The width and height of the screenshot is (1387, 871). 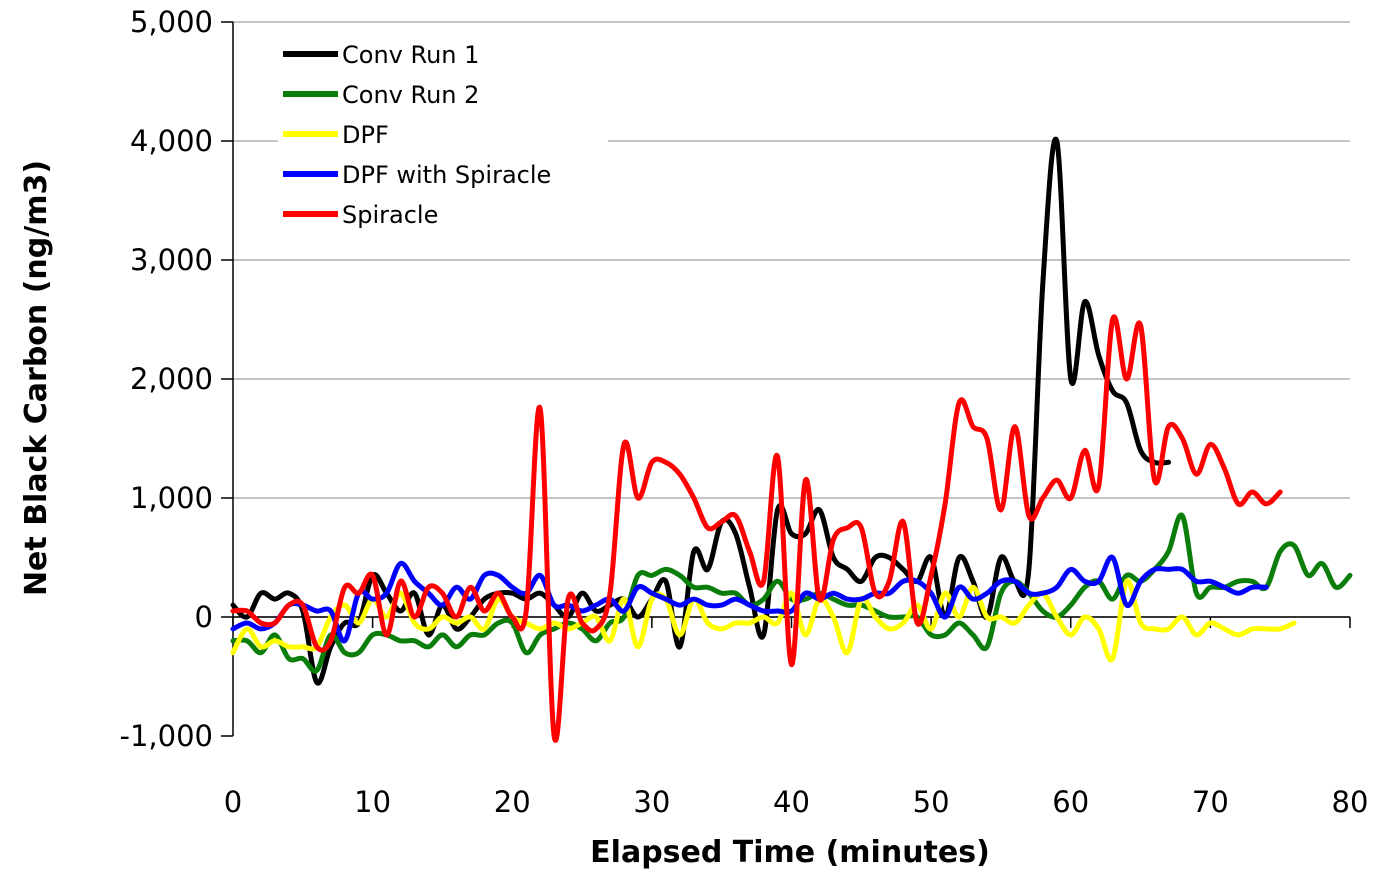 I want to click on y-tick-label: 2,000, so click(x=171, y=379).